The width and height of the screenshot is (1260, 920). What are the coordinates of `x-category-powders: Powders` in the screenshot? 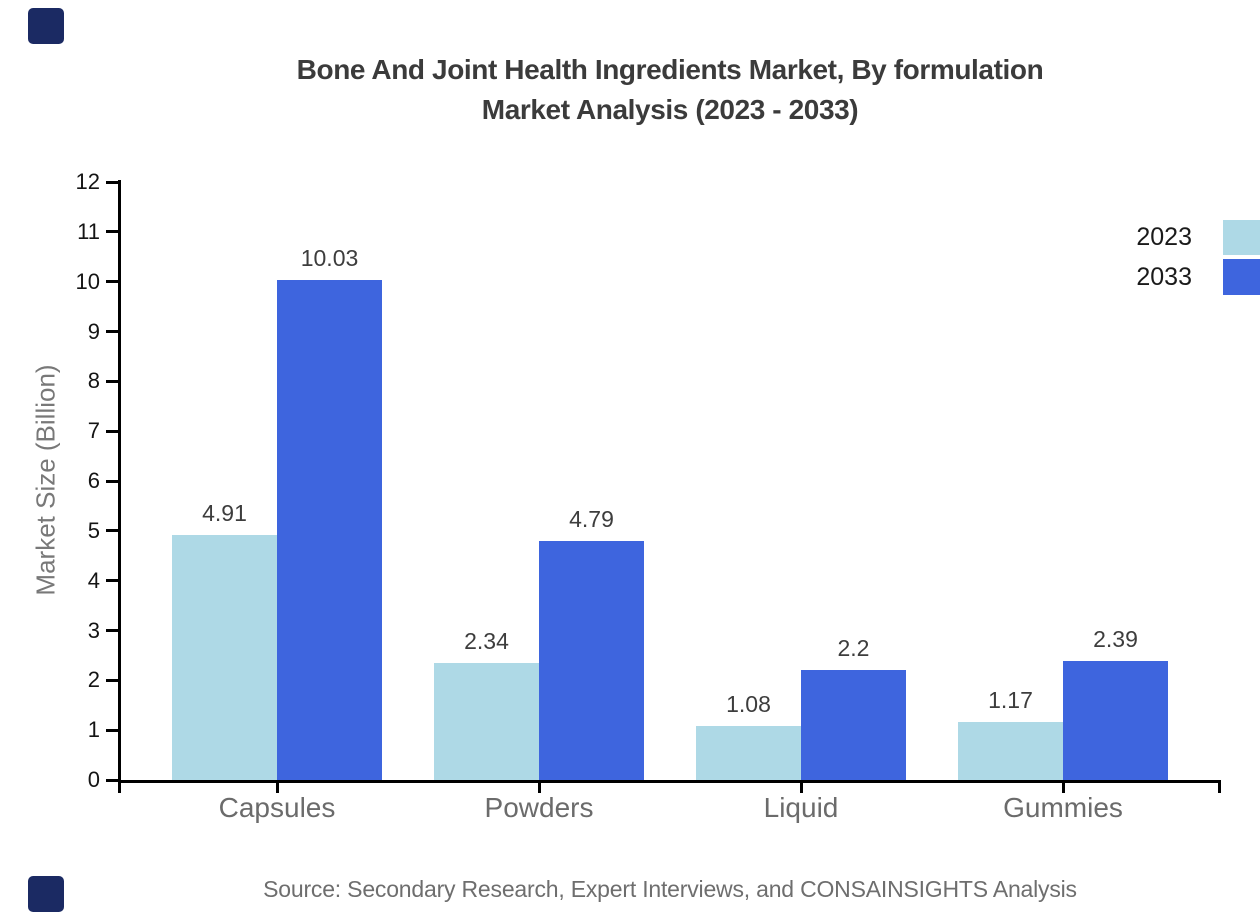 It's located at (539, 807).